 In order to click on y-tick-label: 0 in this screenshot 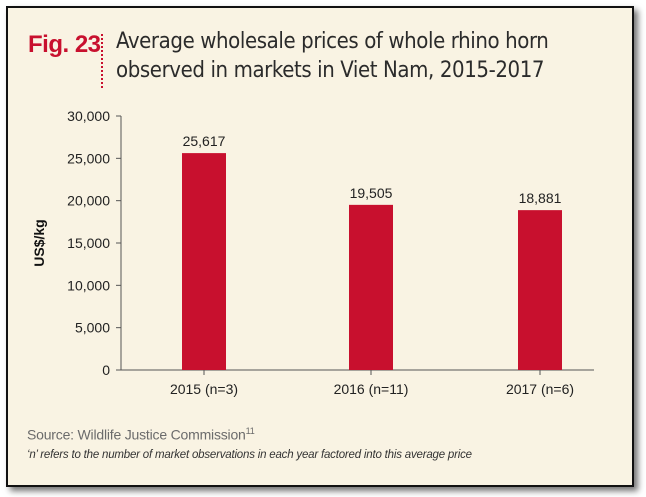, I will do `click(106, 370)`.